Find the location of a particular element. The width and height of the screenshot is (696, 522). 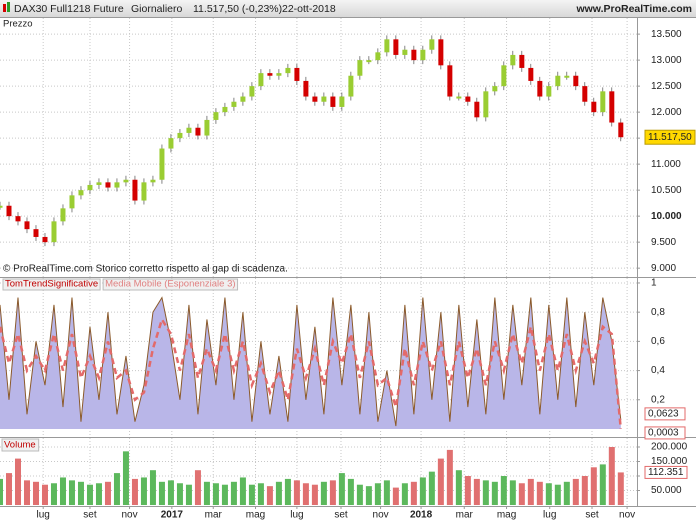

y-tick-label: 50.000 is located at coordinates (666, 490).